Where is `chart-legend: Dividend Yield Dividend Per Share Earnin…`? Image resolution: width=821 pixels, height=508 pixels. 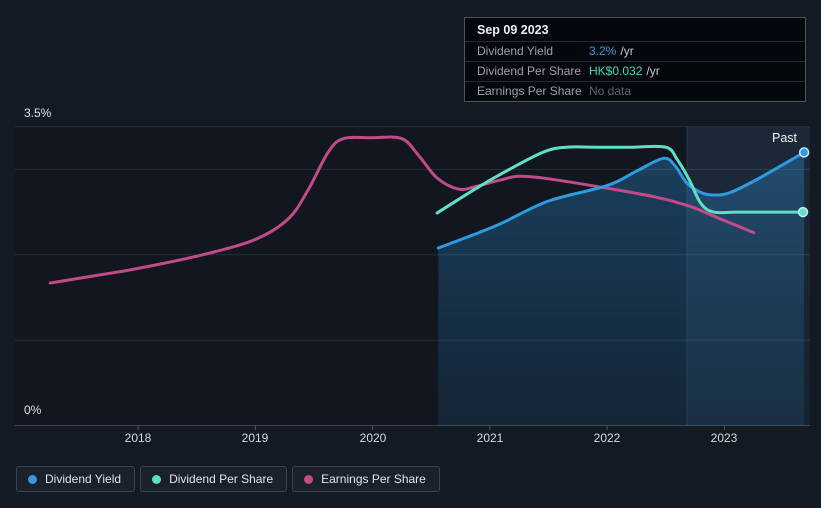
chart-legend: Dividend Yield Dividend Per Share Earnin… is located at coordinates (228, 479).